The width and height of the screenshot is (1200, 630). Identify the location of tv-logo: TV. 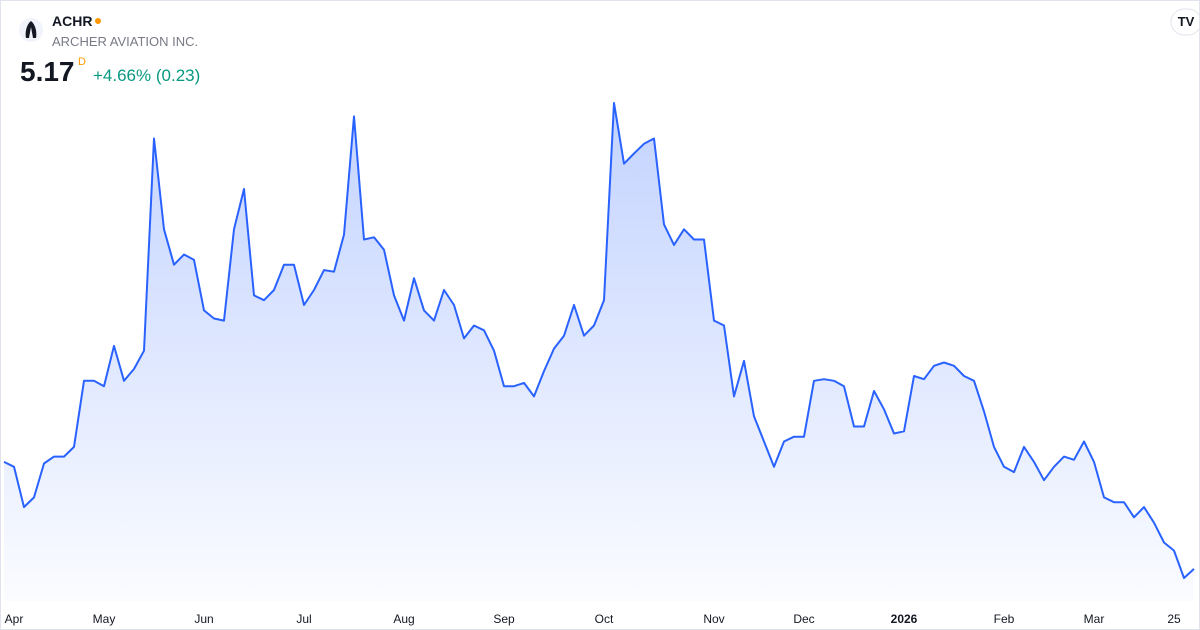
(1186, 21).